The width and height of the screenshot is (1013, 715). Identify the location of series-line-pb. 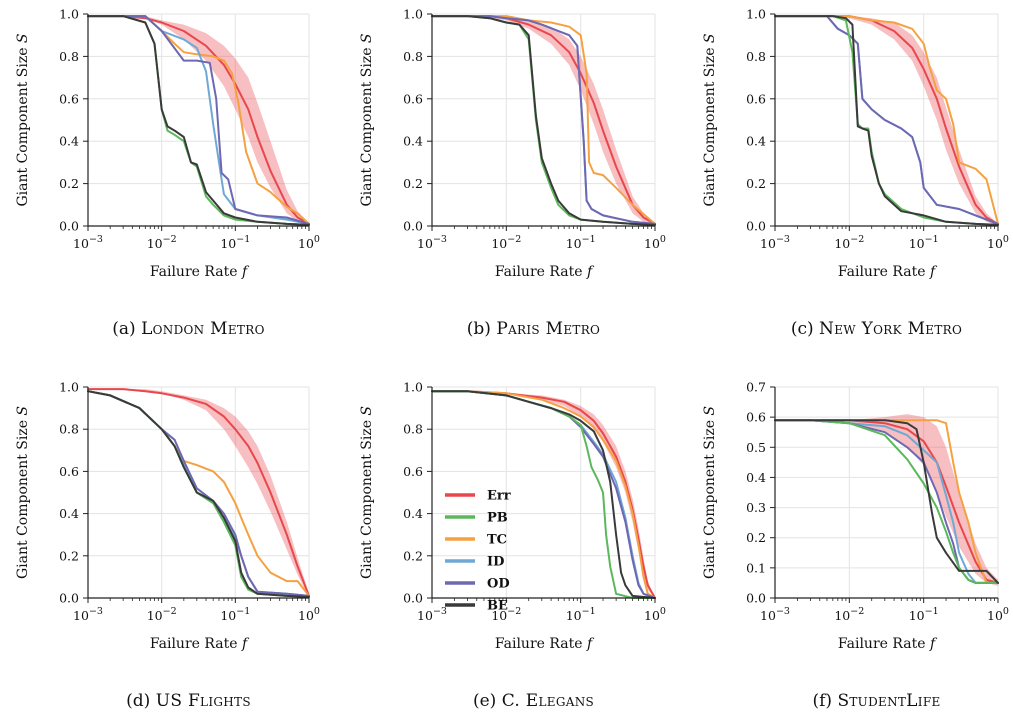
(886, 501).